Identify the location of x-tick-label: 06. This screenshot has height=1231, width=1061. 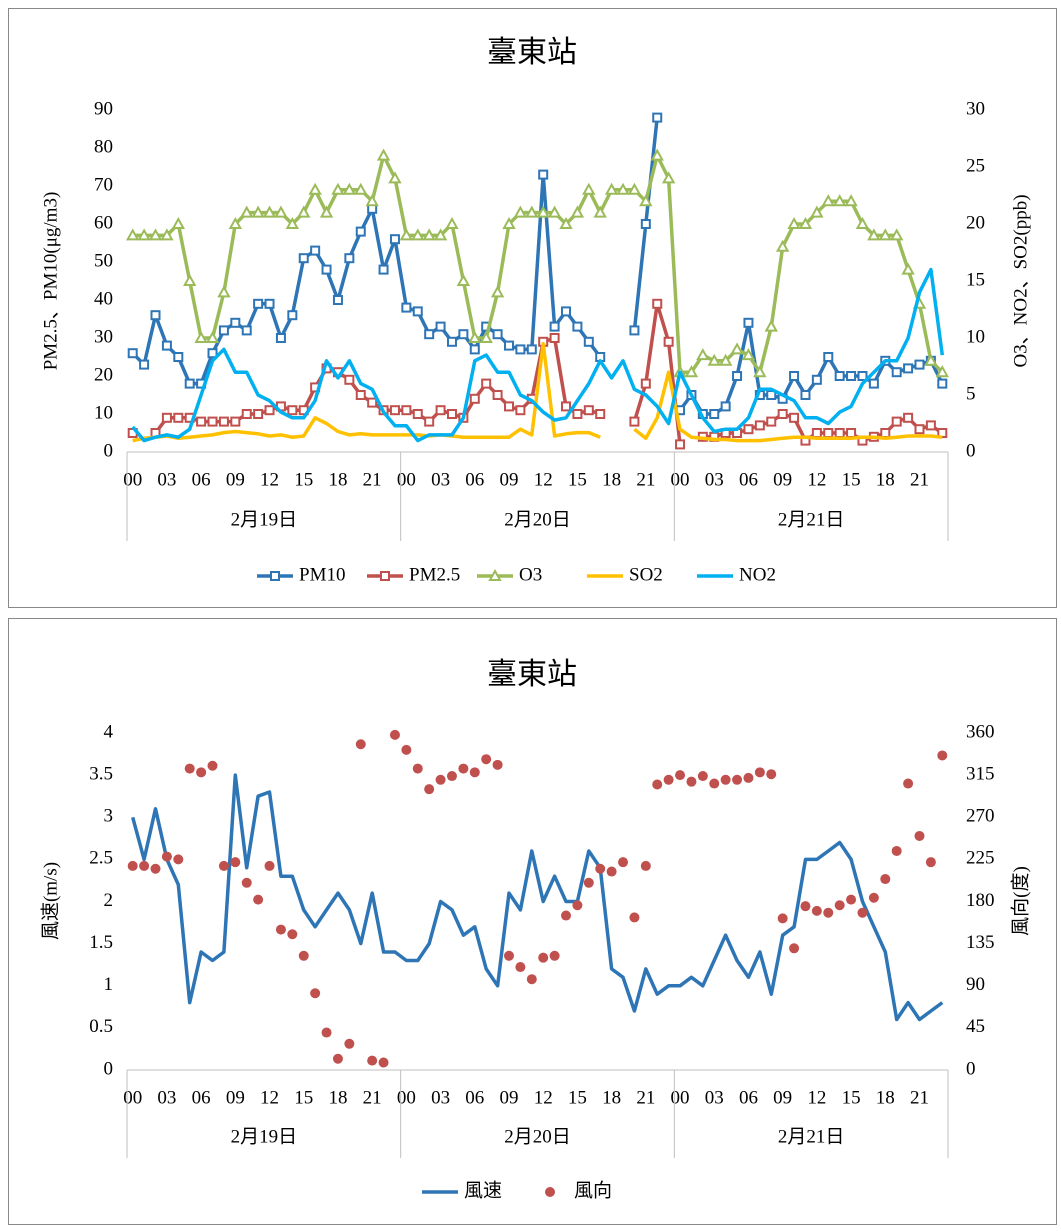
(474, 1097).